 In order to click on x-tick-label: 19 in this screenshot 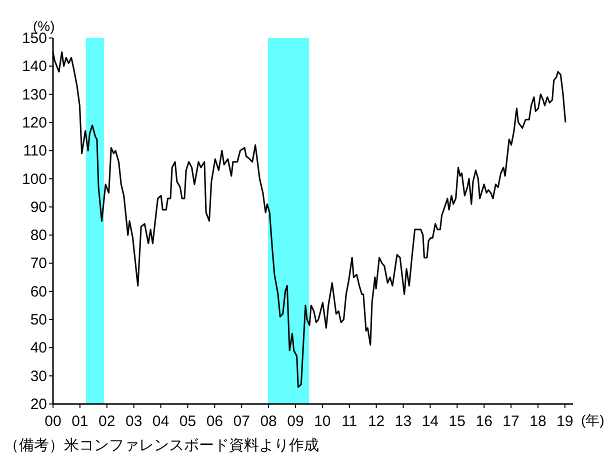, I will do `click(565, 421)`.